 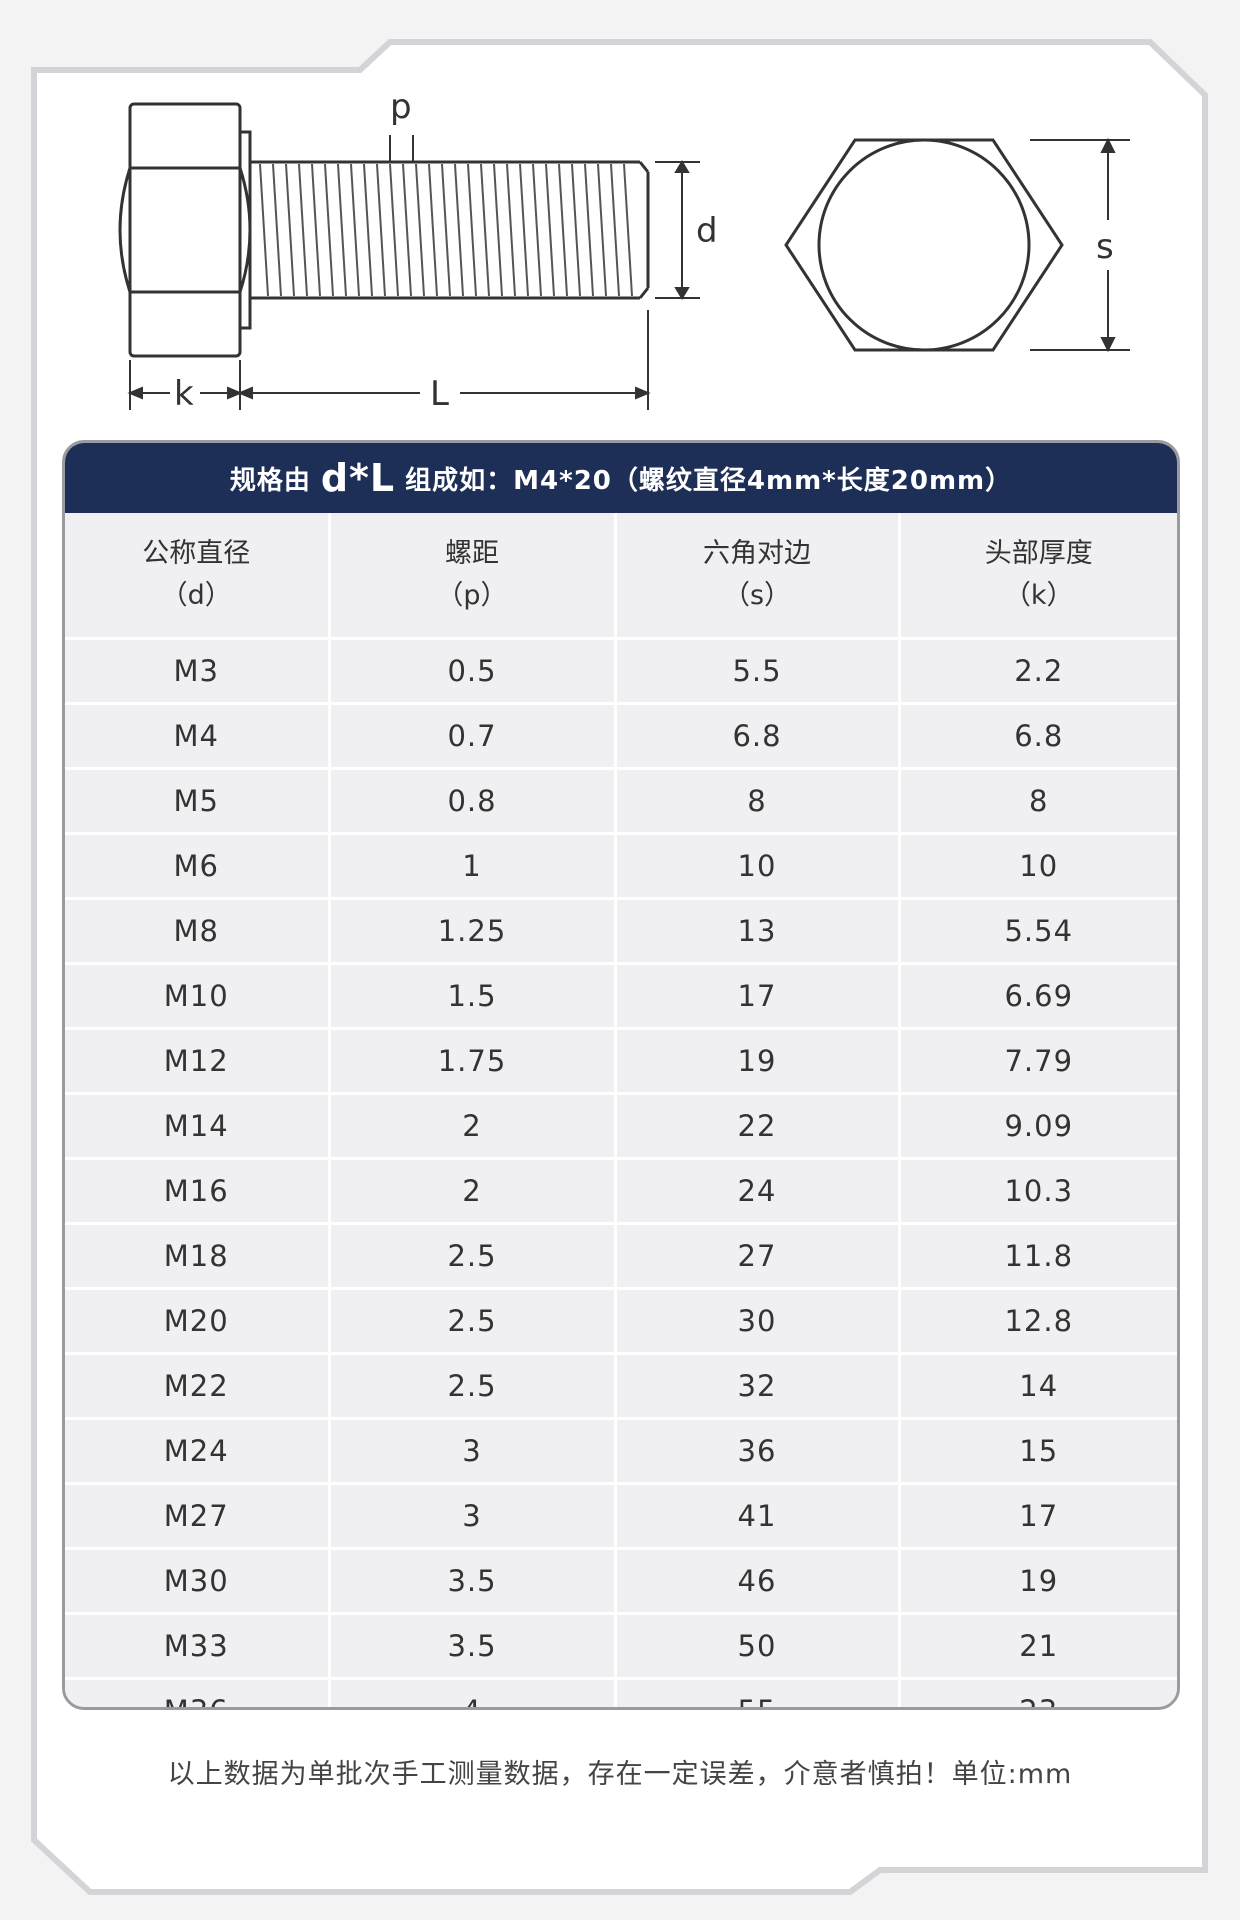 What do you see at coordinates (621, 801) in the screenshot?
I see `table-row: M5 0.8 8 8` at bounding box center [621, 801].